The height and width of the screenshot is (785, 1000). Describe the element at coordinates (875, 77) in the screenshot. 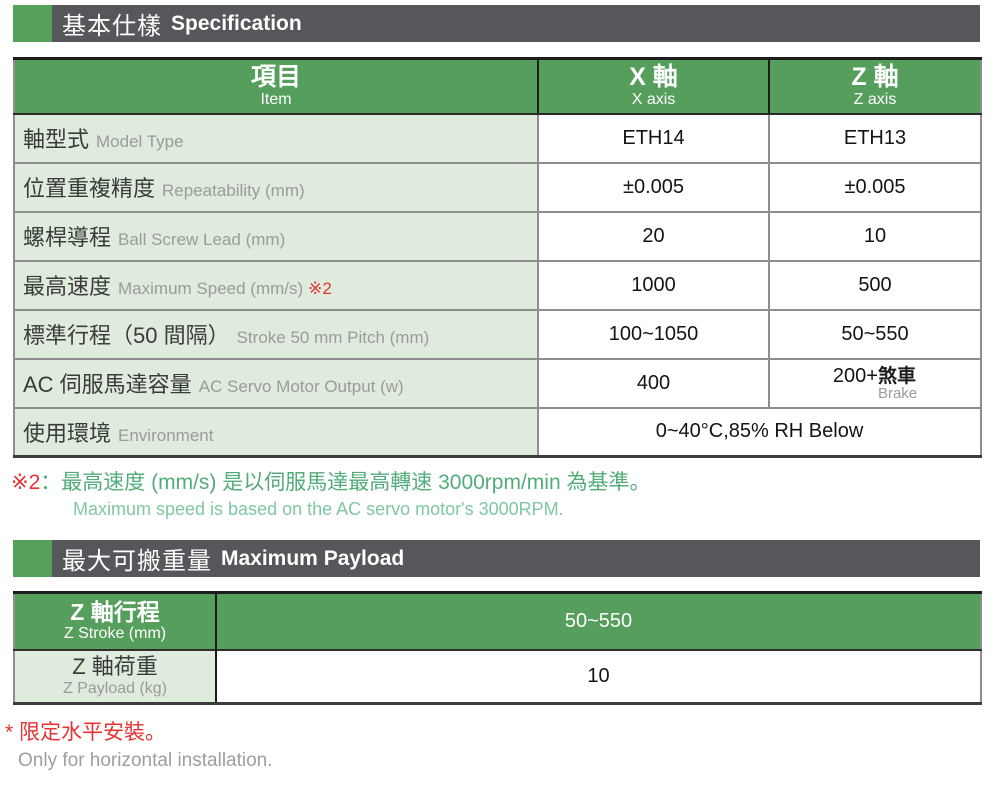

I see `header-z-zh: Z 軸` at that location.